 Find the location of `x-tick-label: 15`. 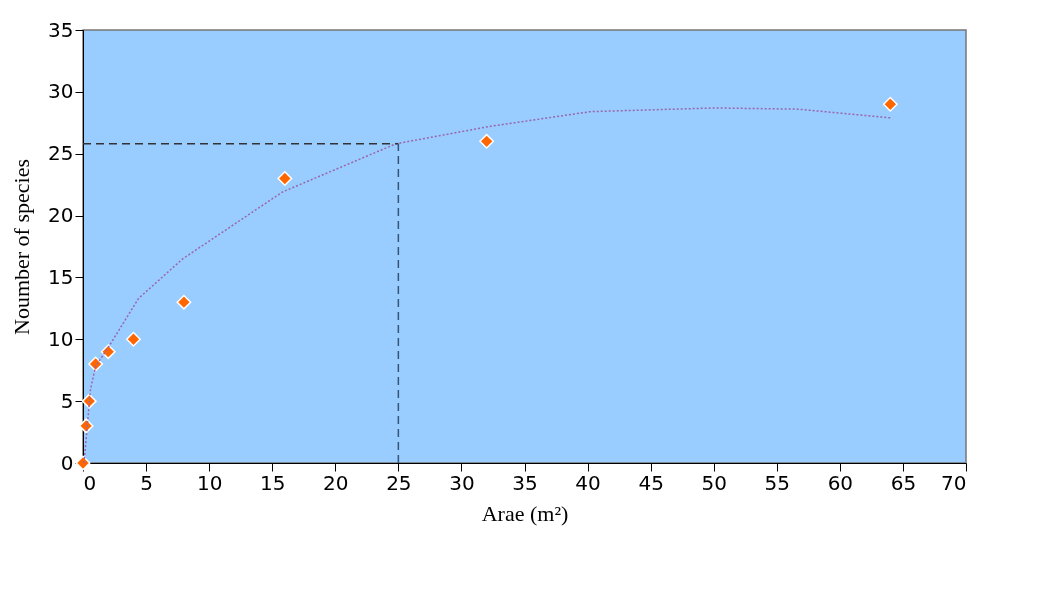

x-tick-label: 15 is located at coordinates (272, 482).